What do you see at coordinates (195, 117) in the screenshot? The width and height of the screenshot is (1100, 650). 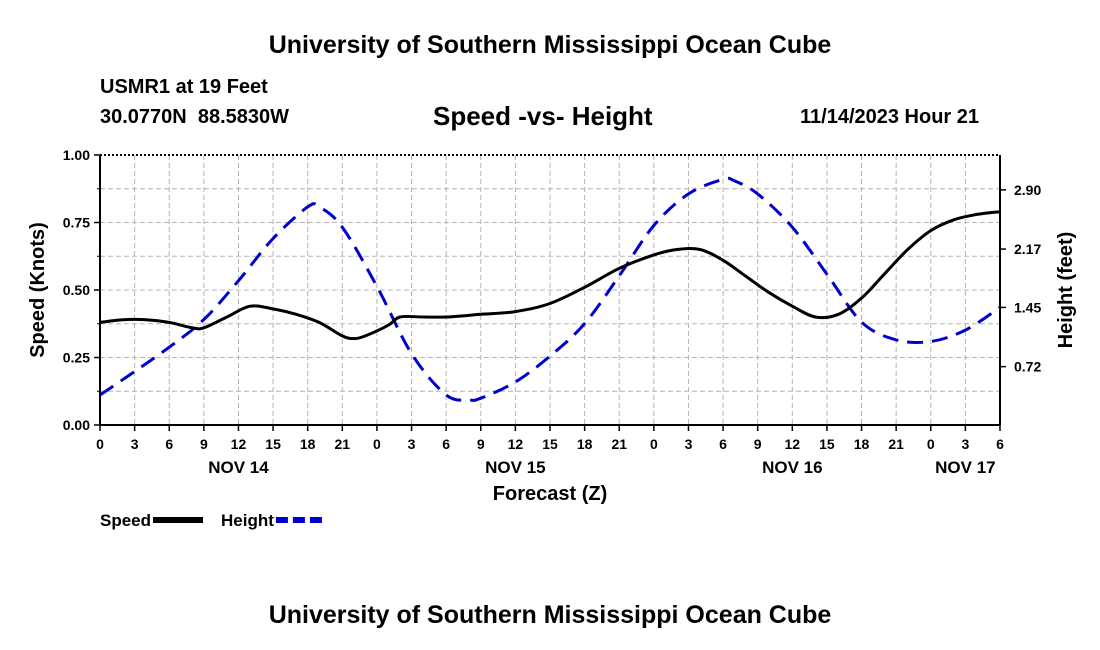 I see `coordinates-label: 30.0770N 88.5830W` at bounding box center [195, 117].